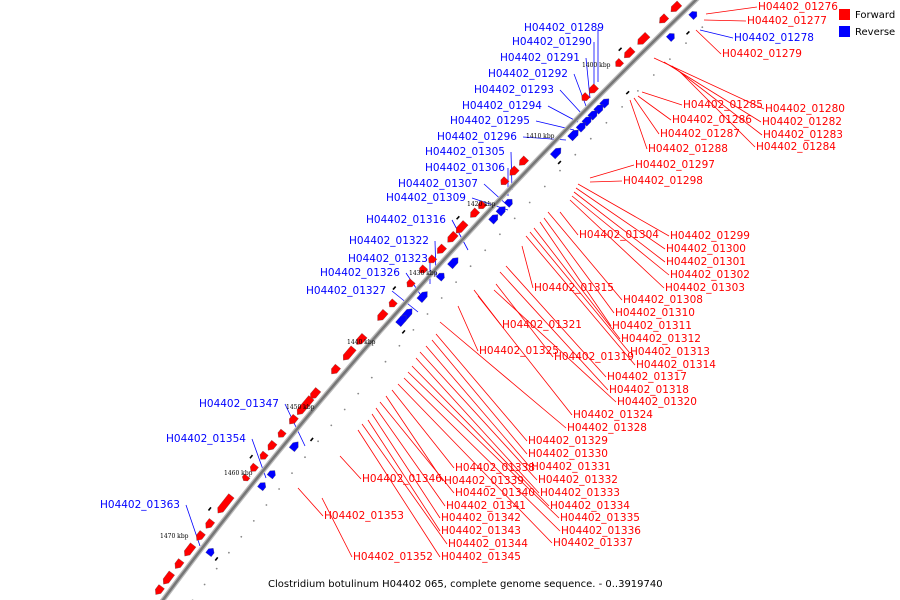 The image size is (900, 600). Describe the element at coordinates (481, 204) in the screenshot. I see `scale-tick-label: 1420 kbp` at that location.